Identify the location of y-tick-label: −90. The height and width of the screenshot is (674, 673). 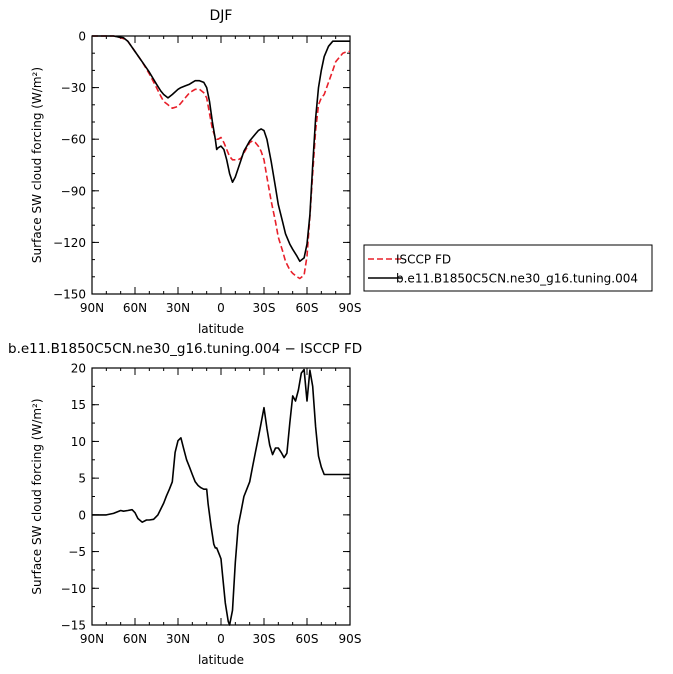
(73, 191).